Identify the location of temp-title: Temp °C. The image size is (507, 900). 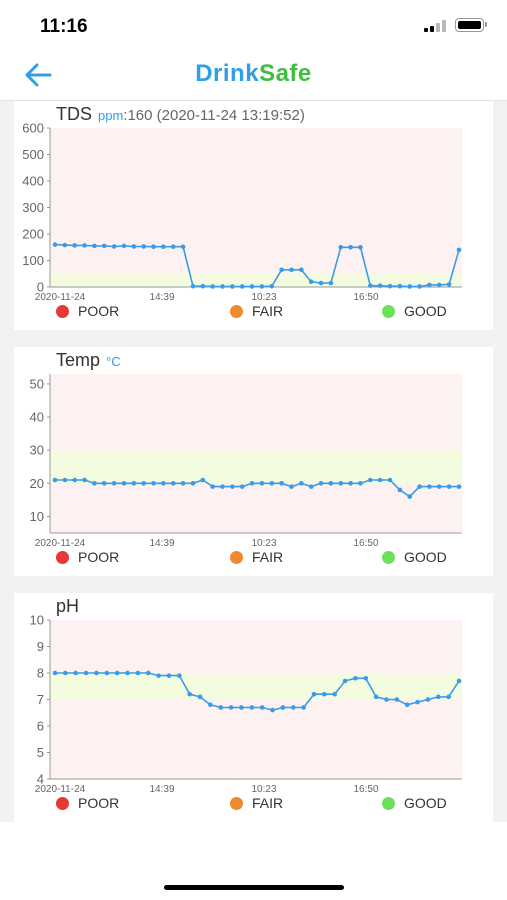
(88, 360).